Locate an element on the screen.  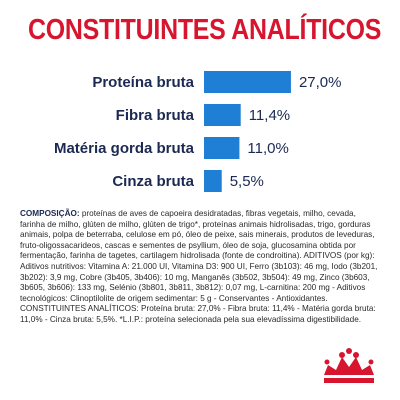
value-label: 11,4% is located at coordinates (269, 115).